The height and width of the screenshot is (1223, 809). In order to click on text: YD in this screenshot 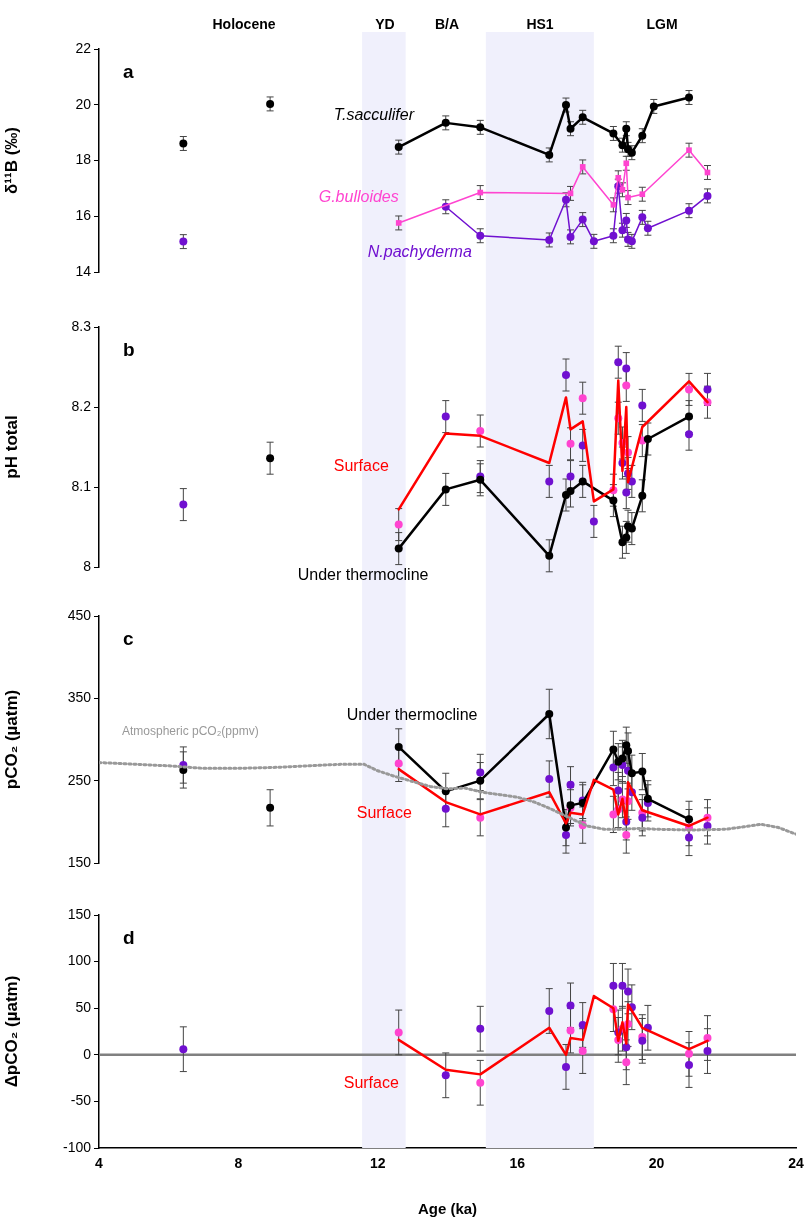, I will do `click(385, 23)`.